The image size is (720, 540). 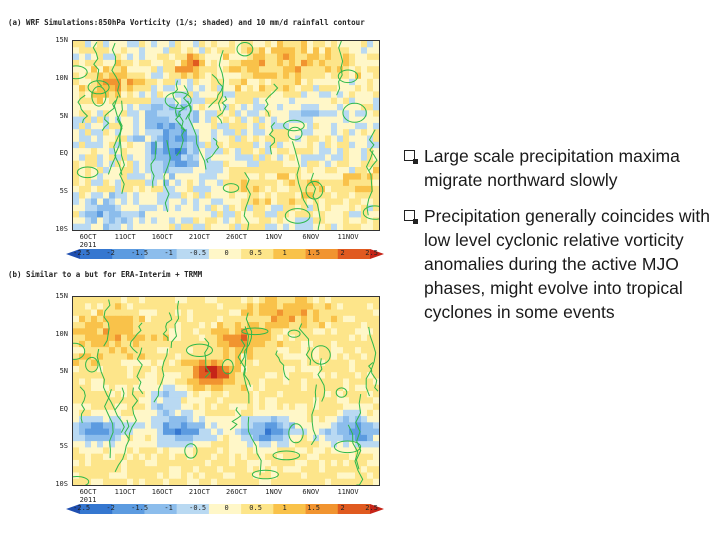 What do you see at coordinates (289, 509) in the screenshot?
I see `colorbar-swatch` at bounding box center [289, 509].